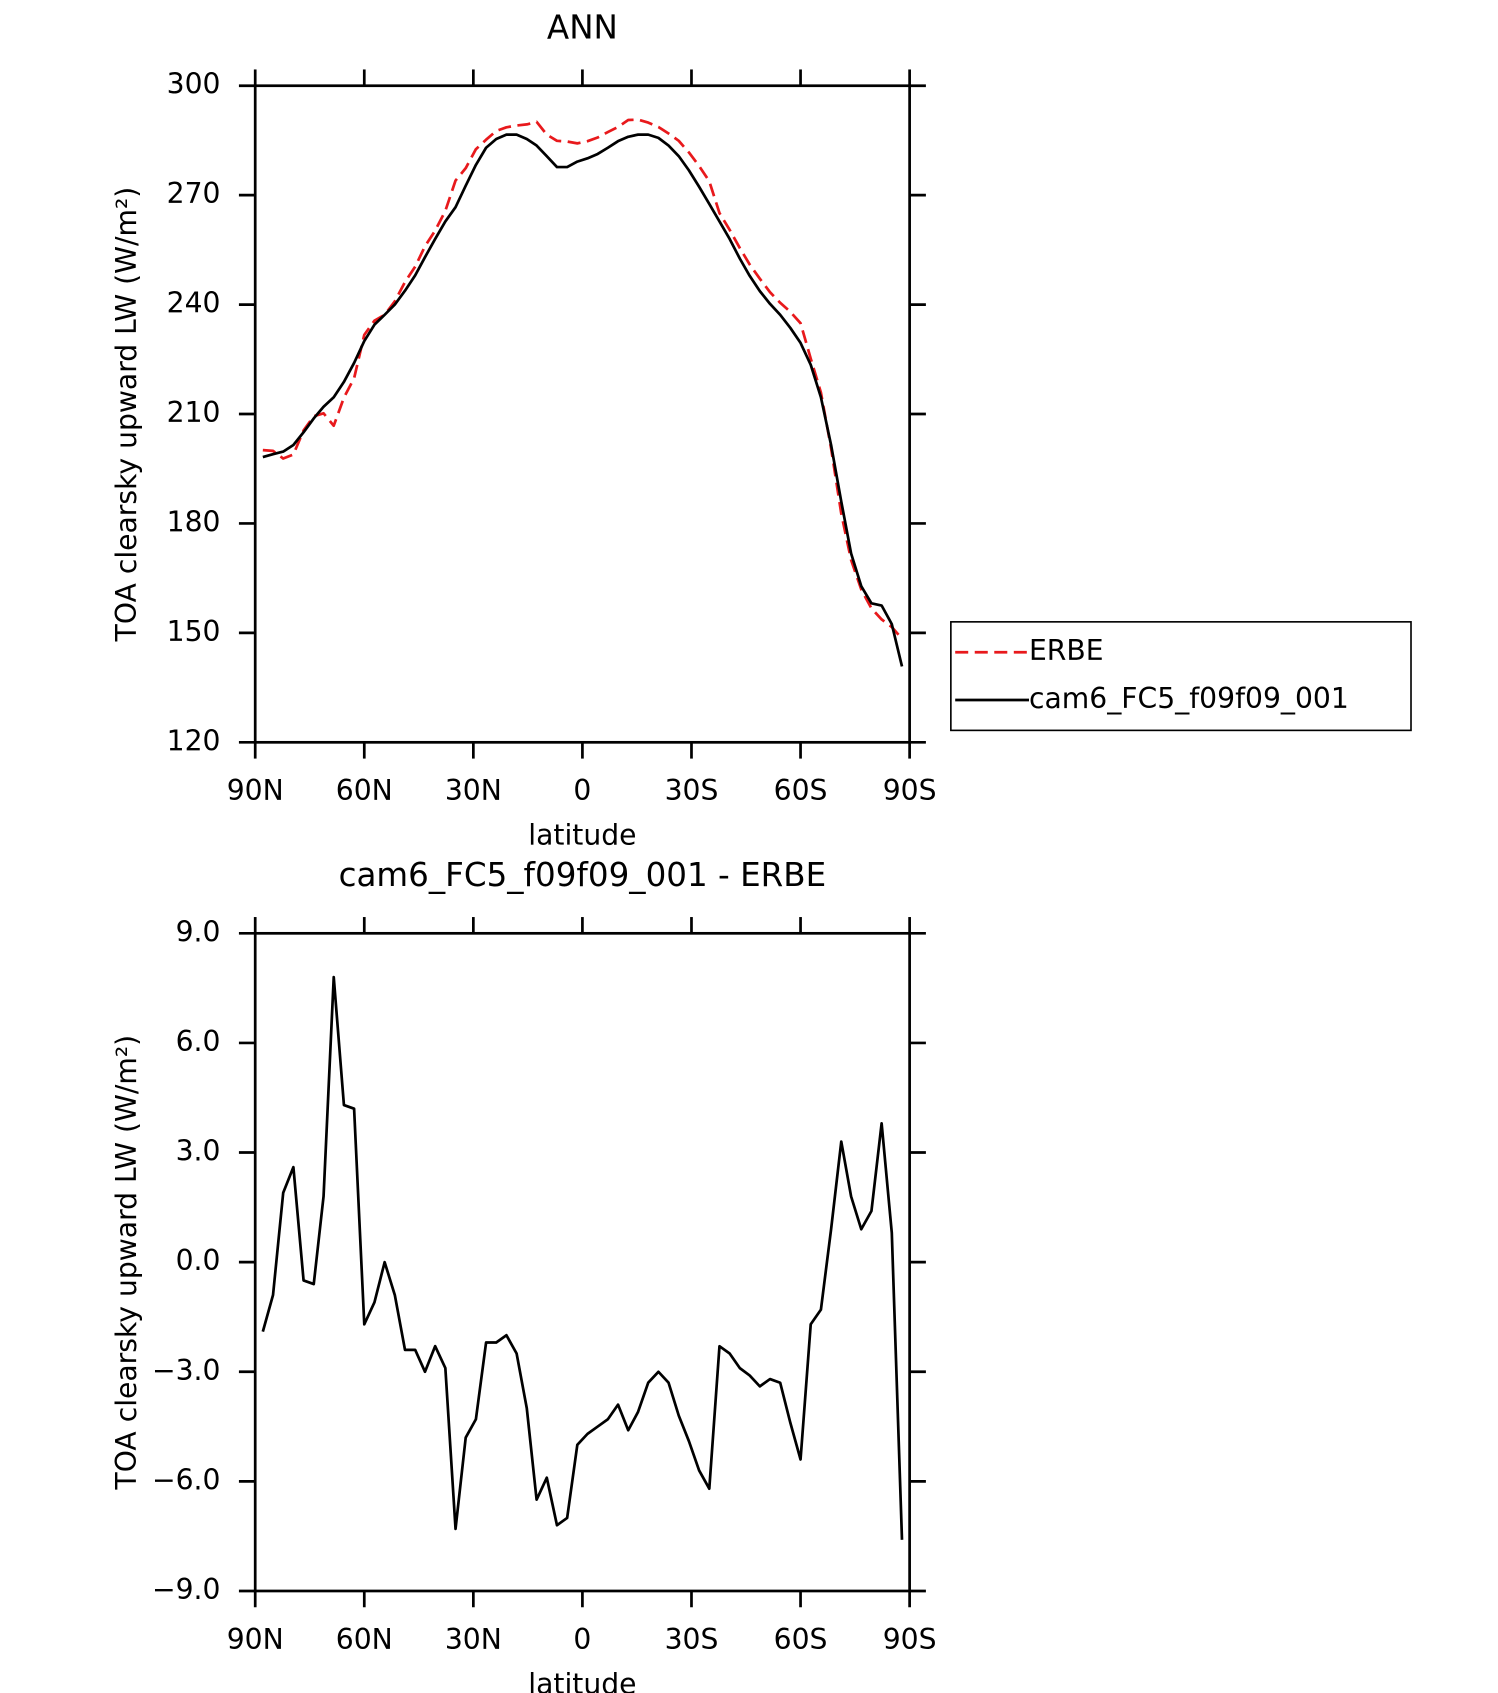  I want to click on legend-label: cam6_FC5_f09f09_001, so click(1189, 698).